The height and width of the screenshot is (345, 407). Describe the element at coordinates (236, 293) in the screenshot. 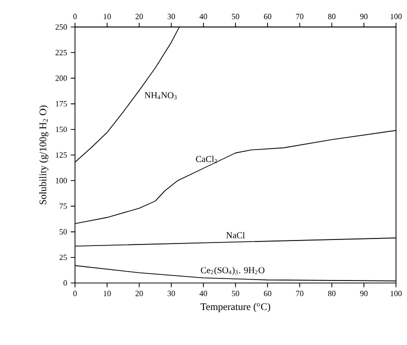

I see `x-tick-label: 50` at that location.